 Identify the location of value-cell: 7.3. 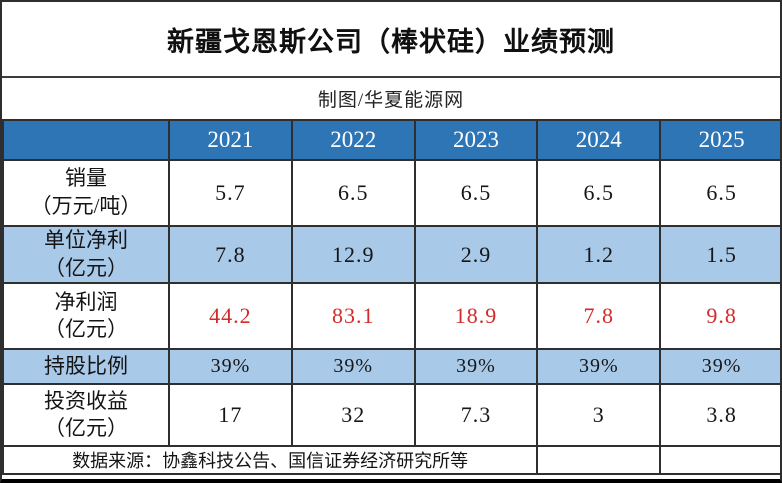
(476, 415).